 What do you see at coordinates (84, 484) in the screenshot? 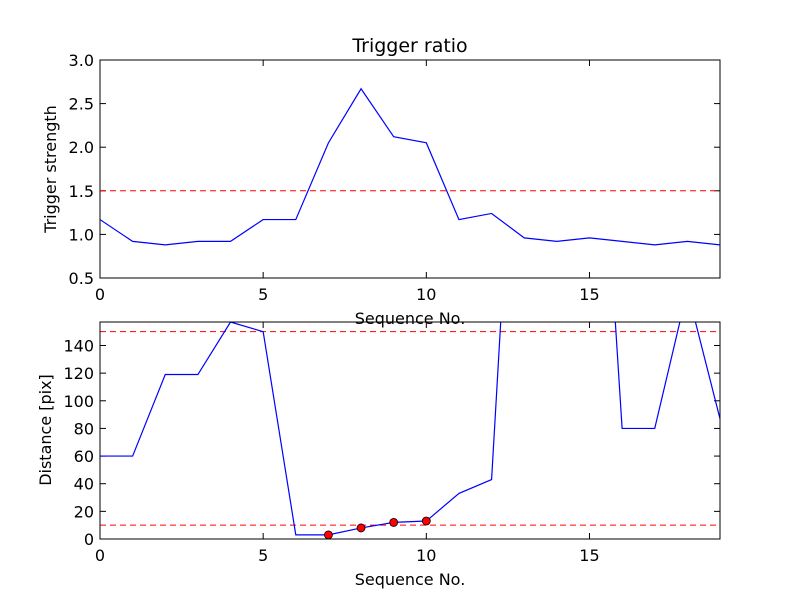
I see `y-tick-label: 40` at bounding box center [84, 484].